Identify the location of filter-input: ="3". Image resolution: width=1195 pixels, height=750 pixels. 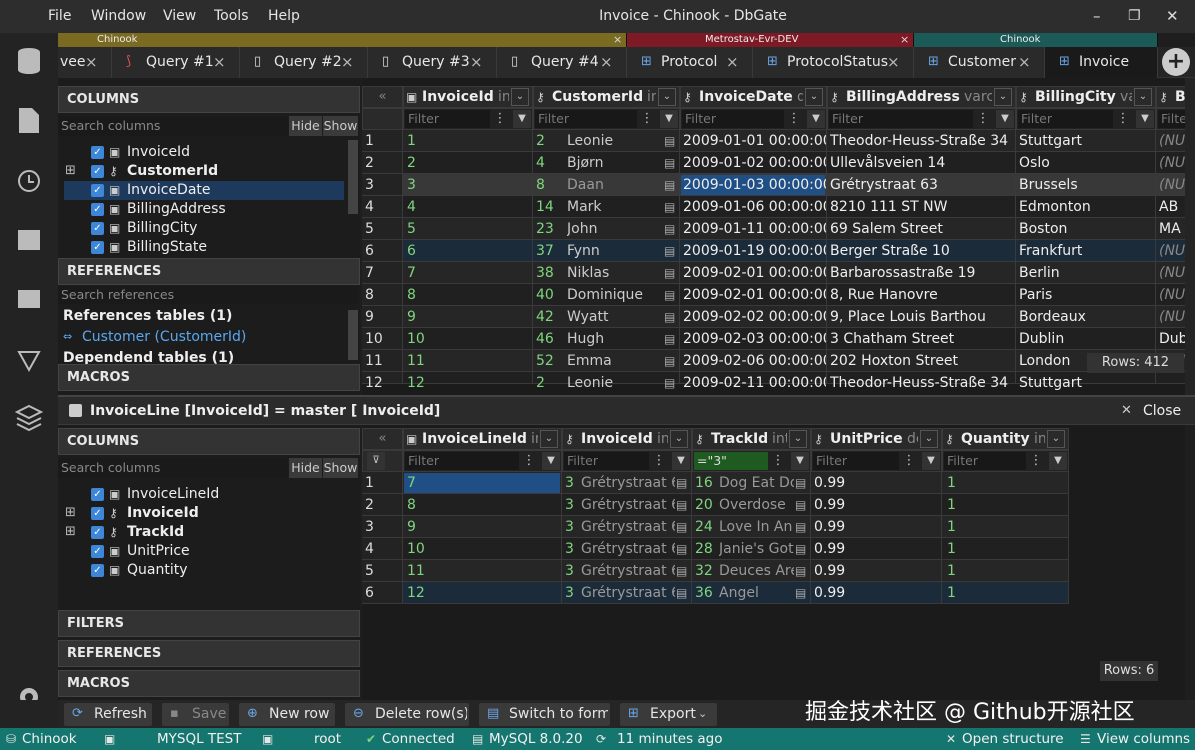
(731, 461).